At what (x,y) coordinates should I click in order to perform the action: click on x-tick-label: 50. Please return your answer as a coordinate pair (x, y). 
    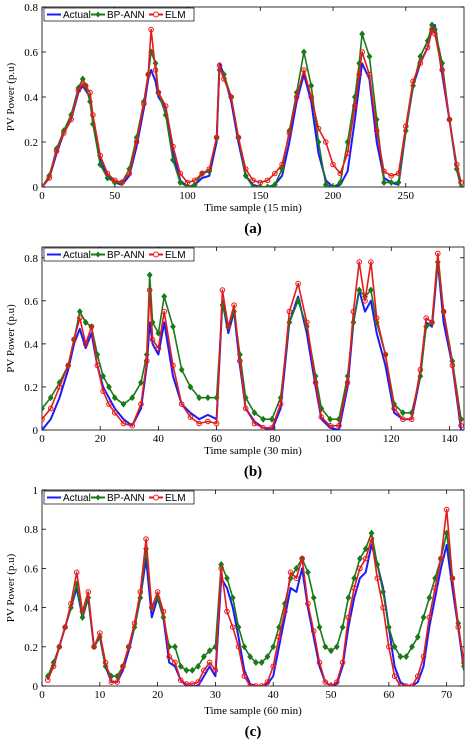
    Looking at the image, I should click on (115, 196).